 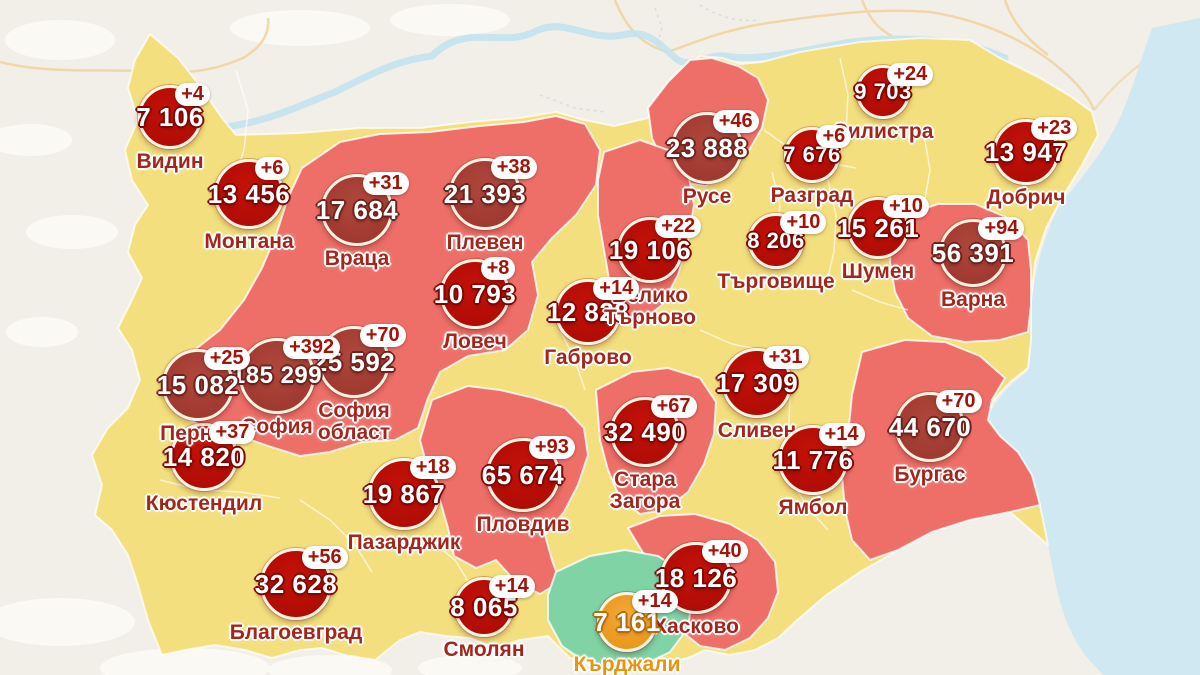 I want to click on daily-delta-badge: +18, so click(x=432, y=467).